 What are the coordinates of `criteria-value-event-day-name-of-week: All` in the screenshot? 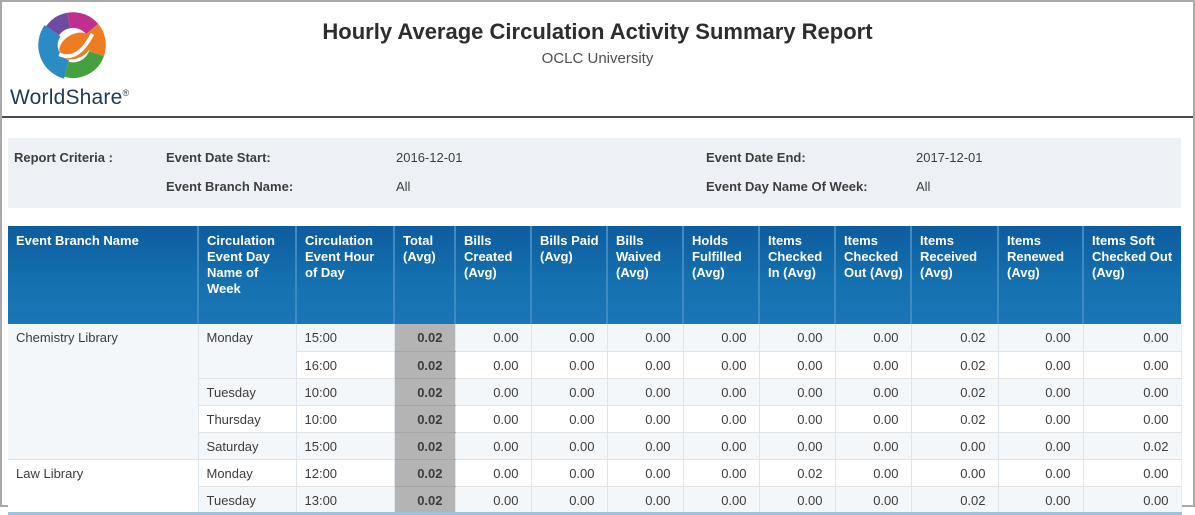 It's located at (923, 186).